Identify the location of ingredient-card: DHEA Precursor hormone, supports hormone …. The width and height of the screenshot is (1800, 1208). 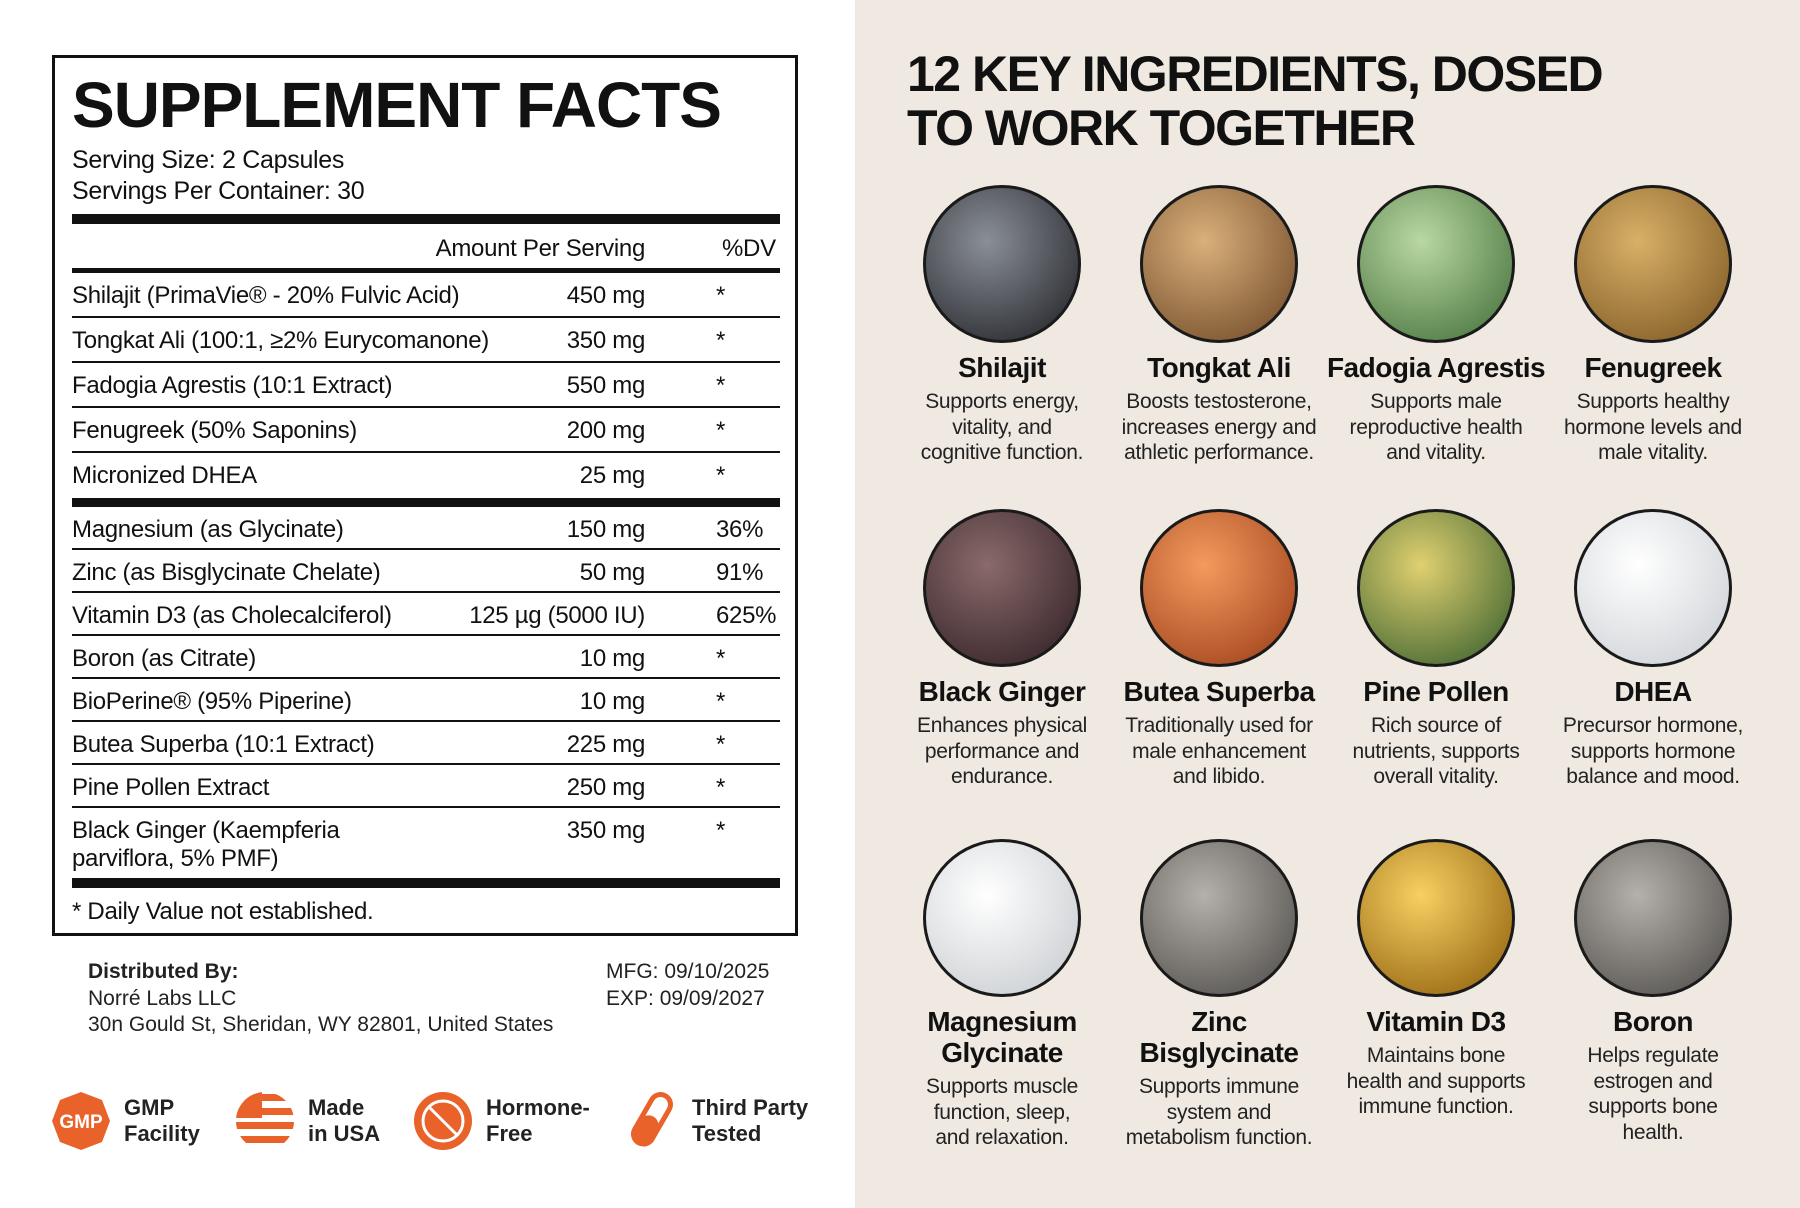
(1653, 733).